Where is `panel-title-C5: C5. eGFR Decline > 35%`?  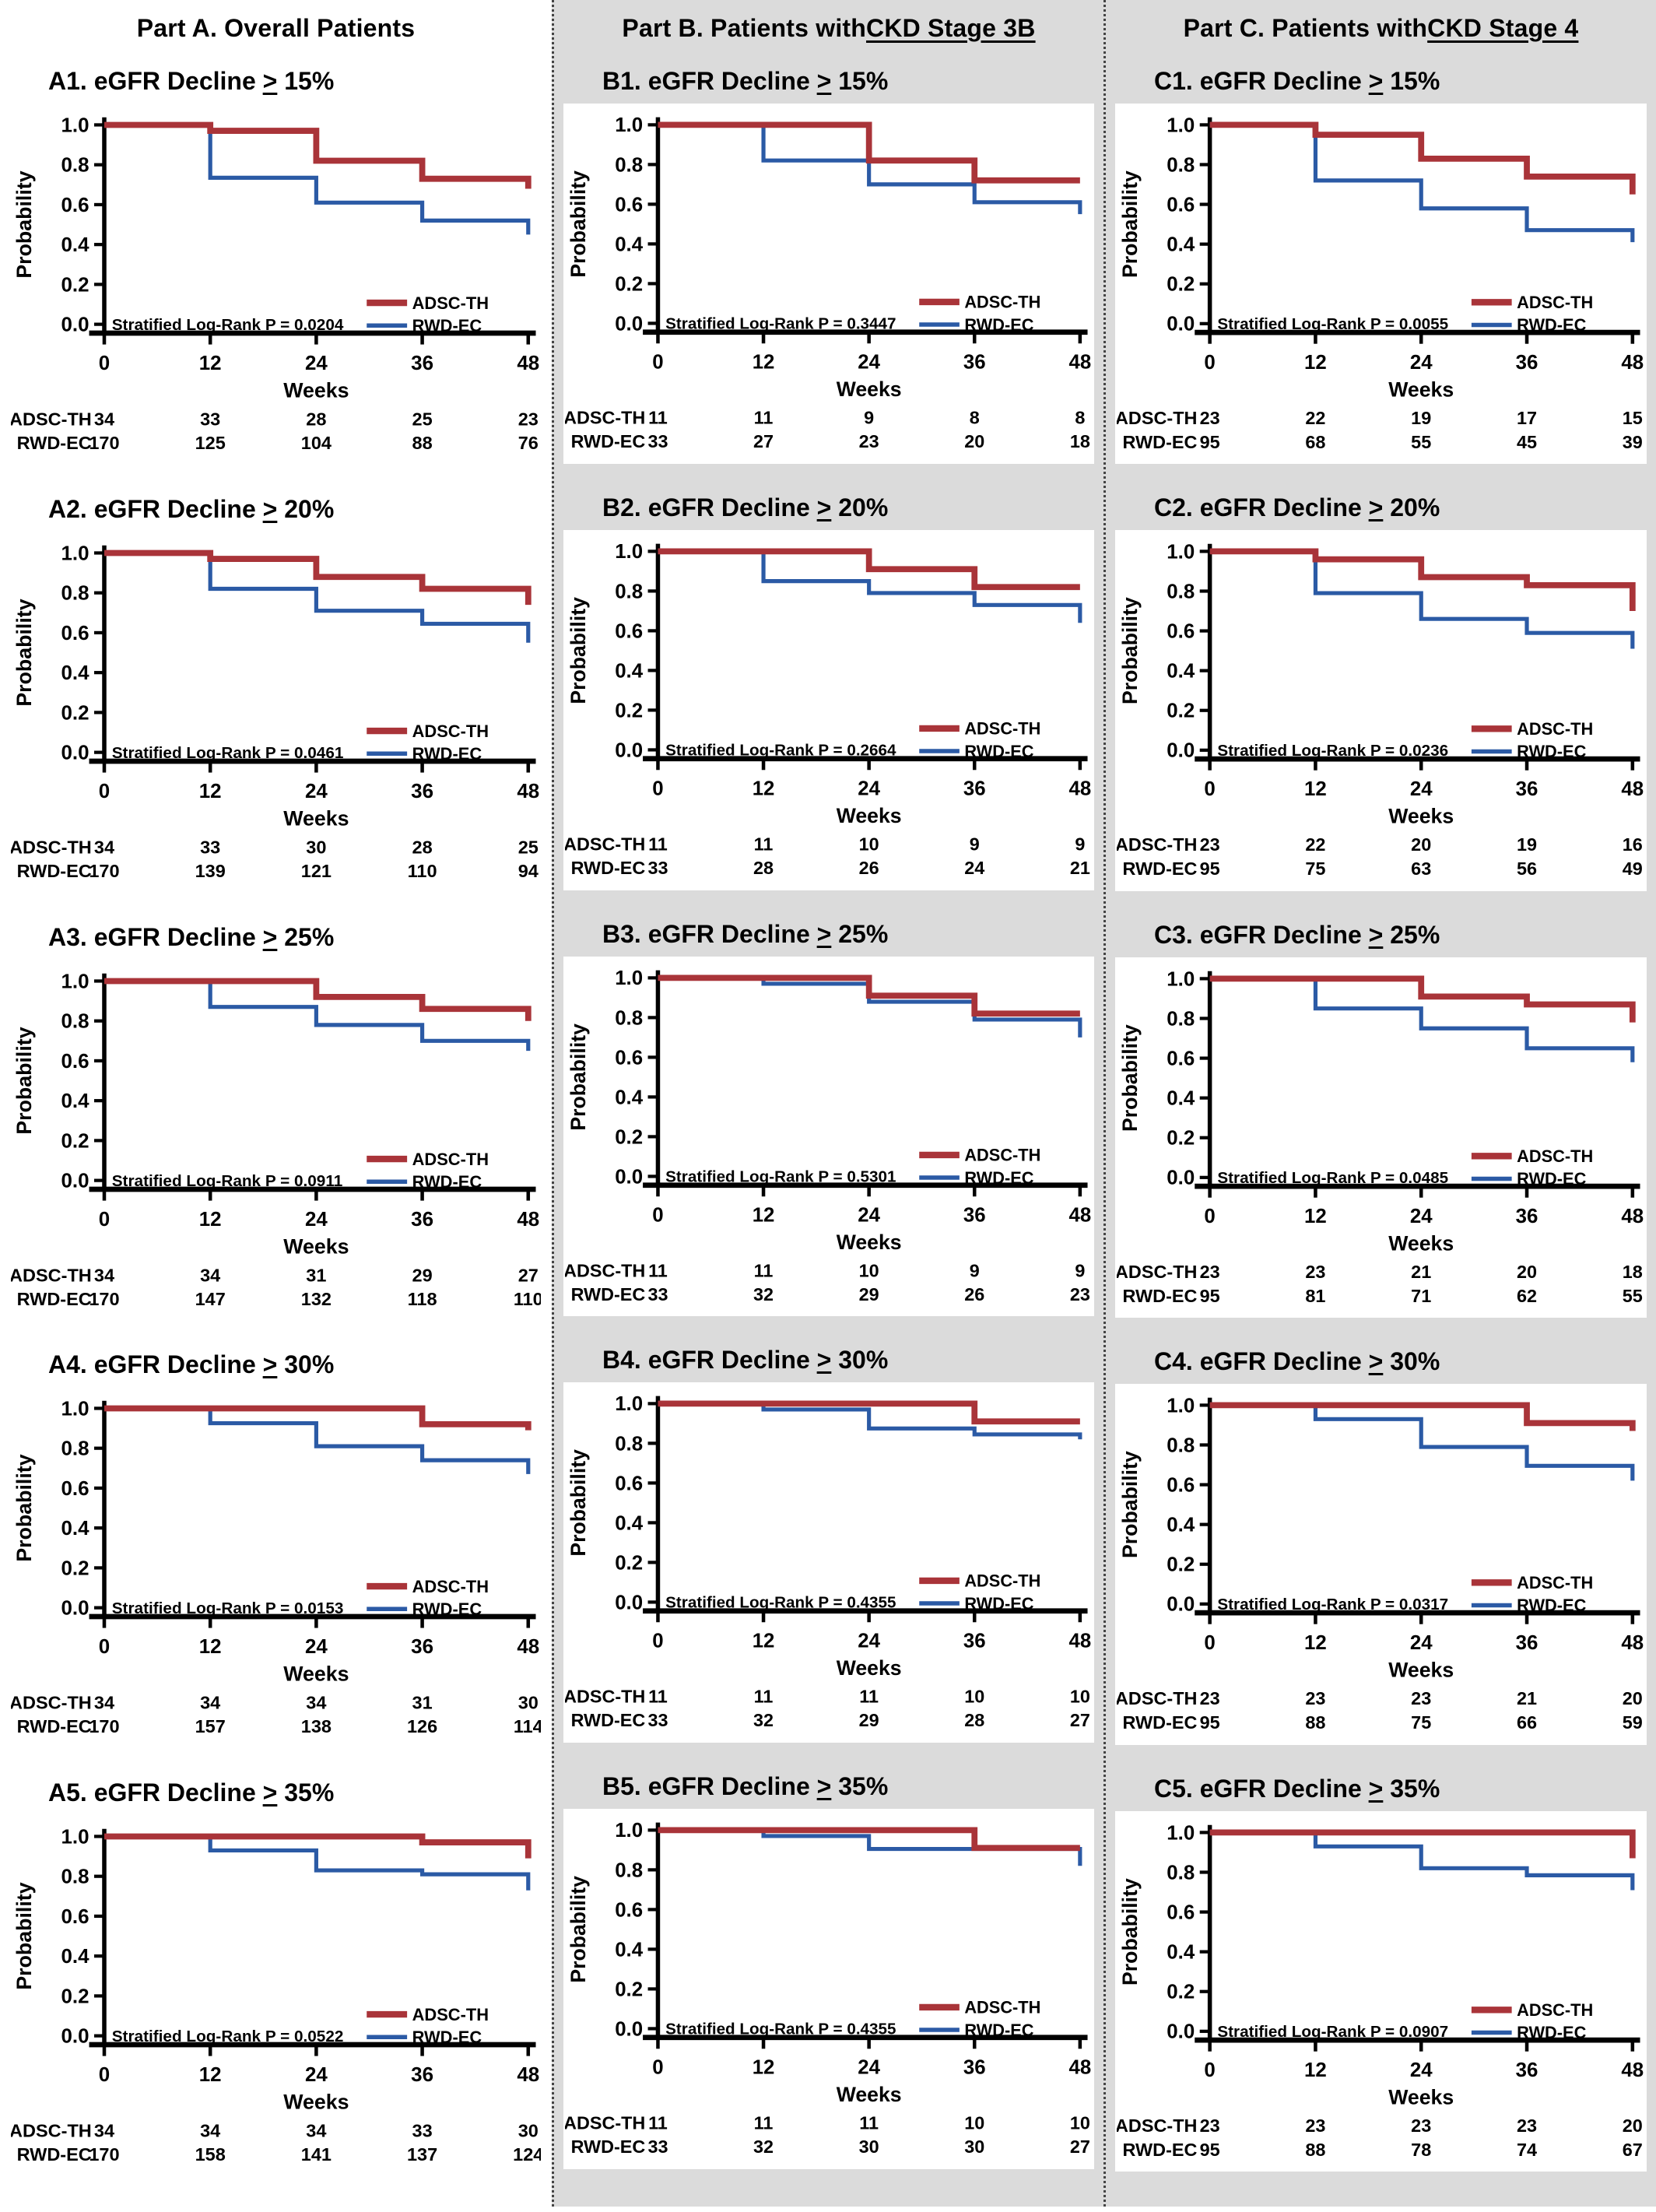 panel-title-C5: C5. eGFR Decline > 35% is located at coordinates (1297, 1788).